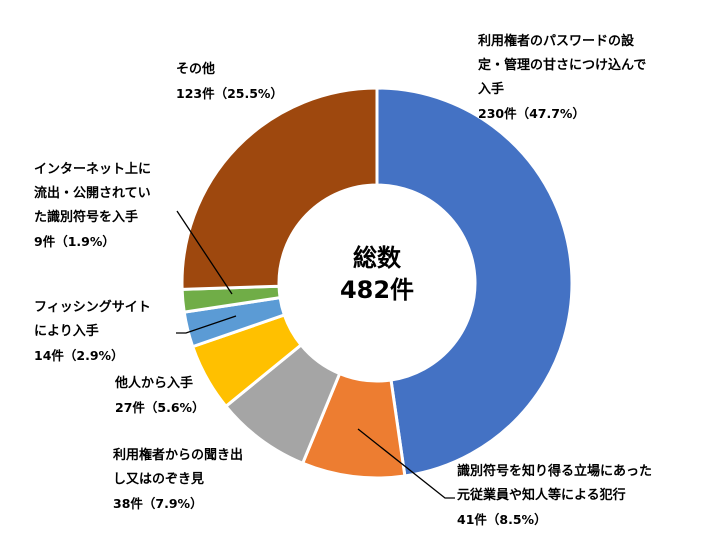 Image resolution: width=705 pixels, height=540 pixels. I want to click on label-others-obtained: 他人から入手 27件（5.6%）, so click(160, 396).